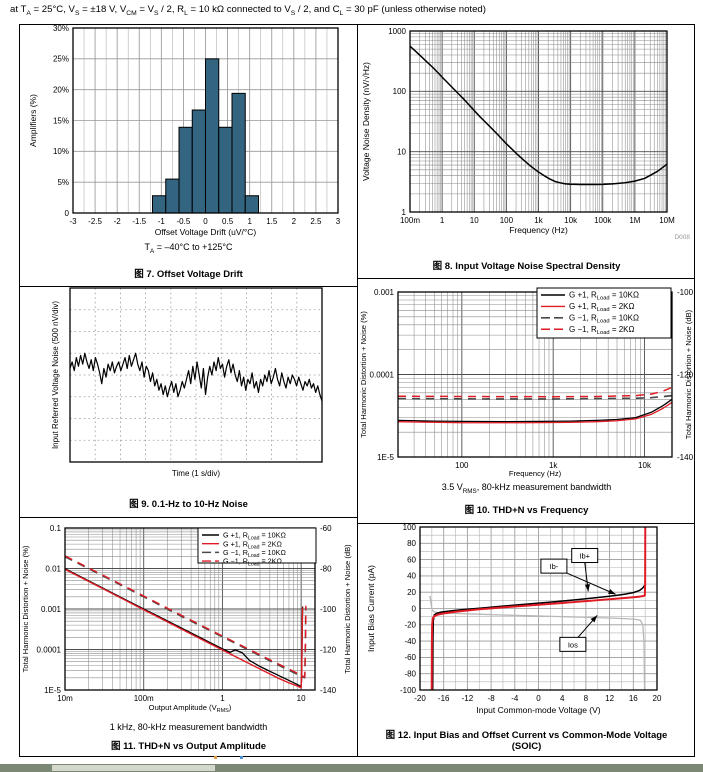  I want to click on svg-text: -140, so click(685, 457).